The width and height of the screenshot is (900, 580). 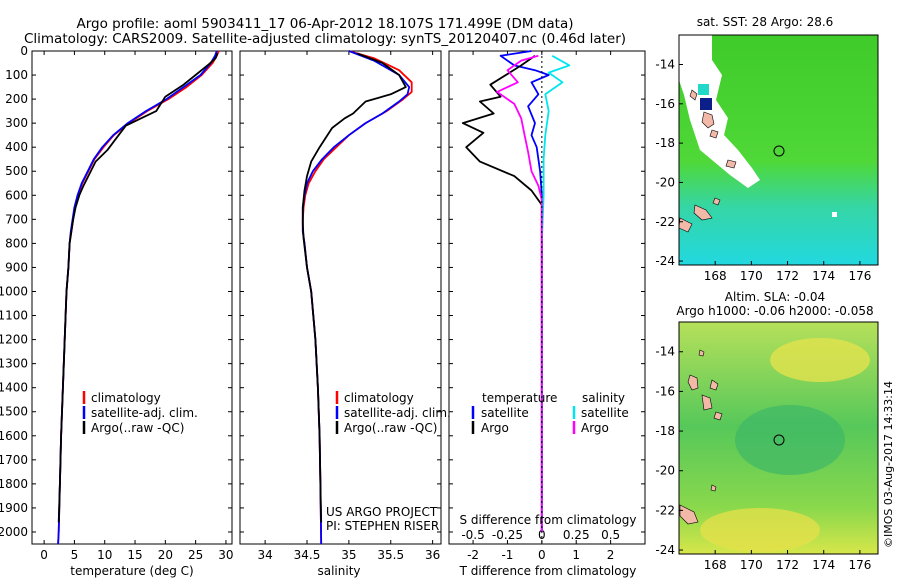 I want to click on salinity-x-label: salinity, so click(x=338, y=571).